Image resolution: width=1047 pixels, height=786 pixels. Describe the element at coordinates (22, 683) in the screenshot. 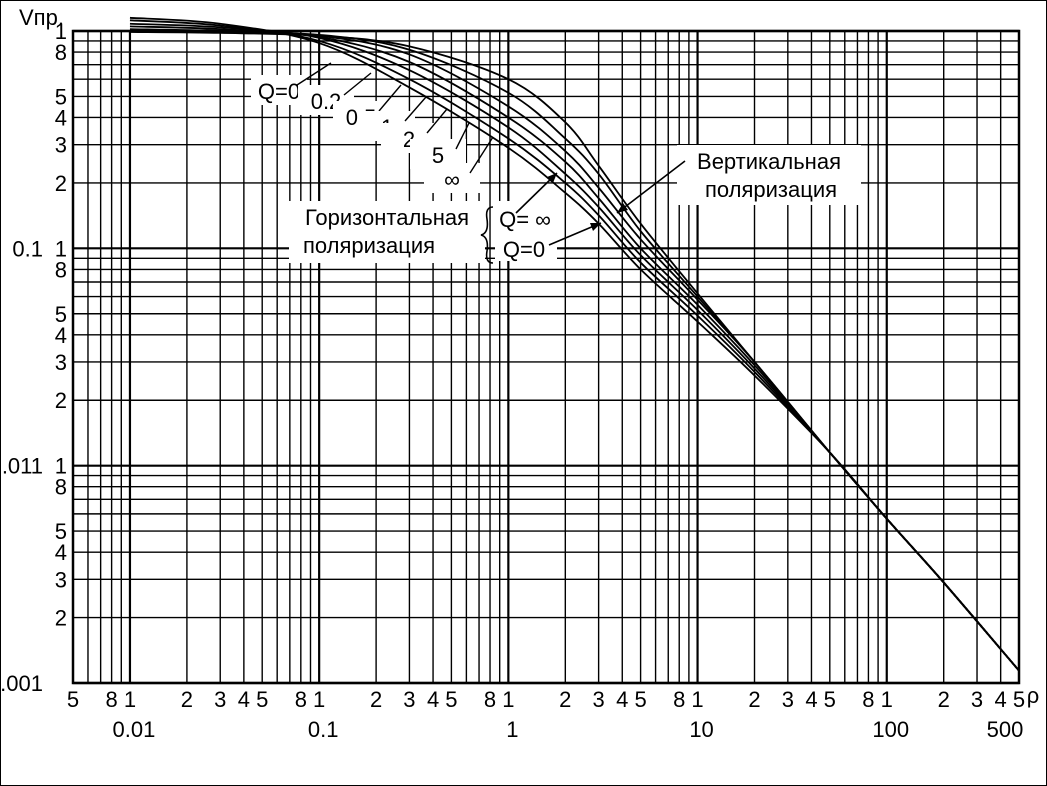

I see `y-decade-label: 0.001` at that location.